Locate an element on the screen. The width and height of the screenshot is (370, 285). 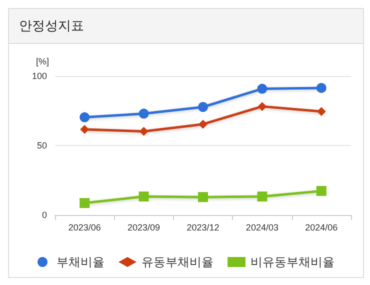
legend-label: 부채비율 is located at coordinates (80, 262).